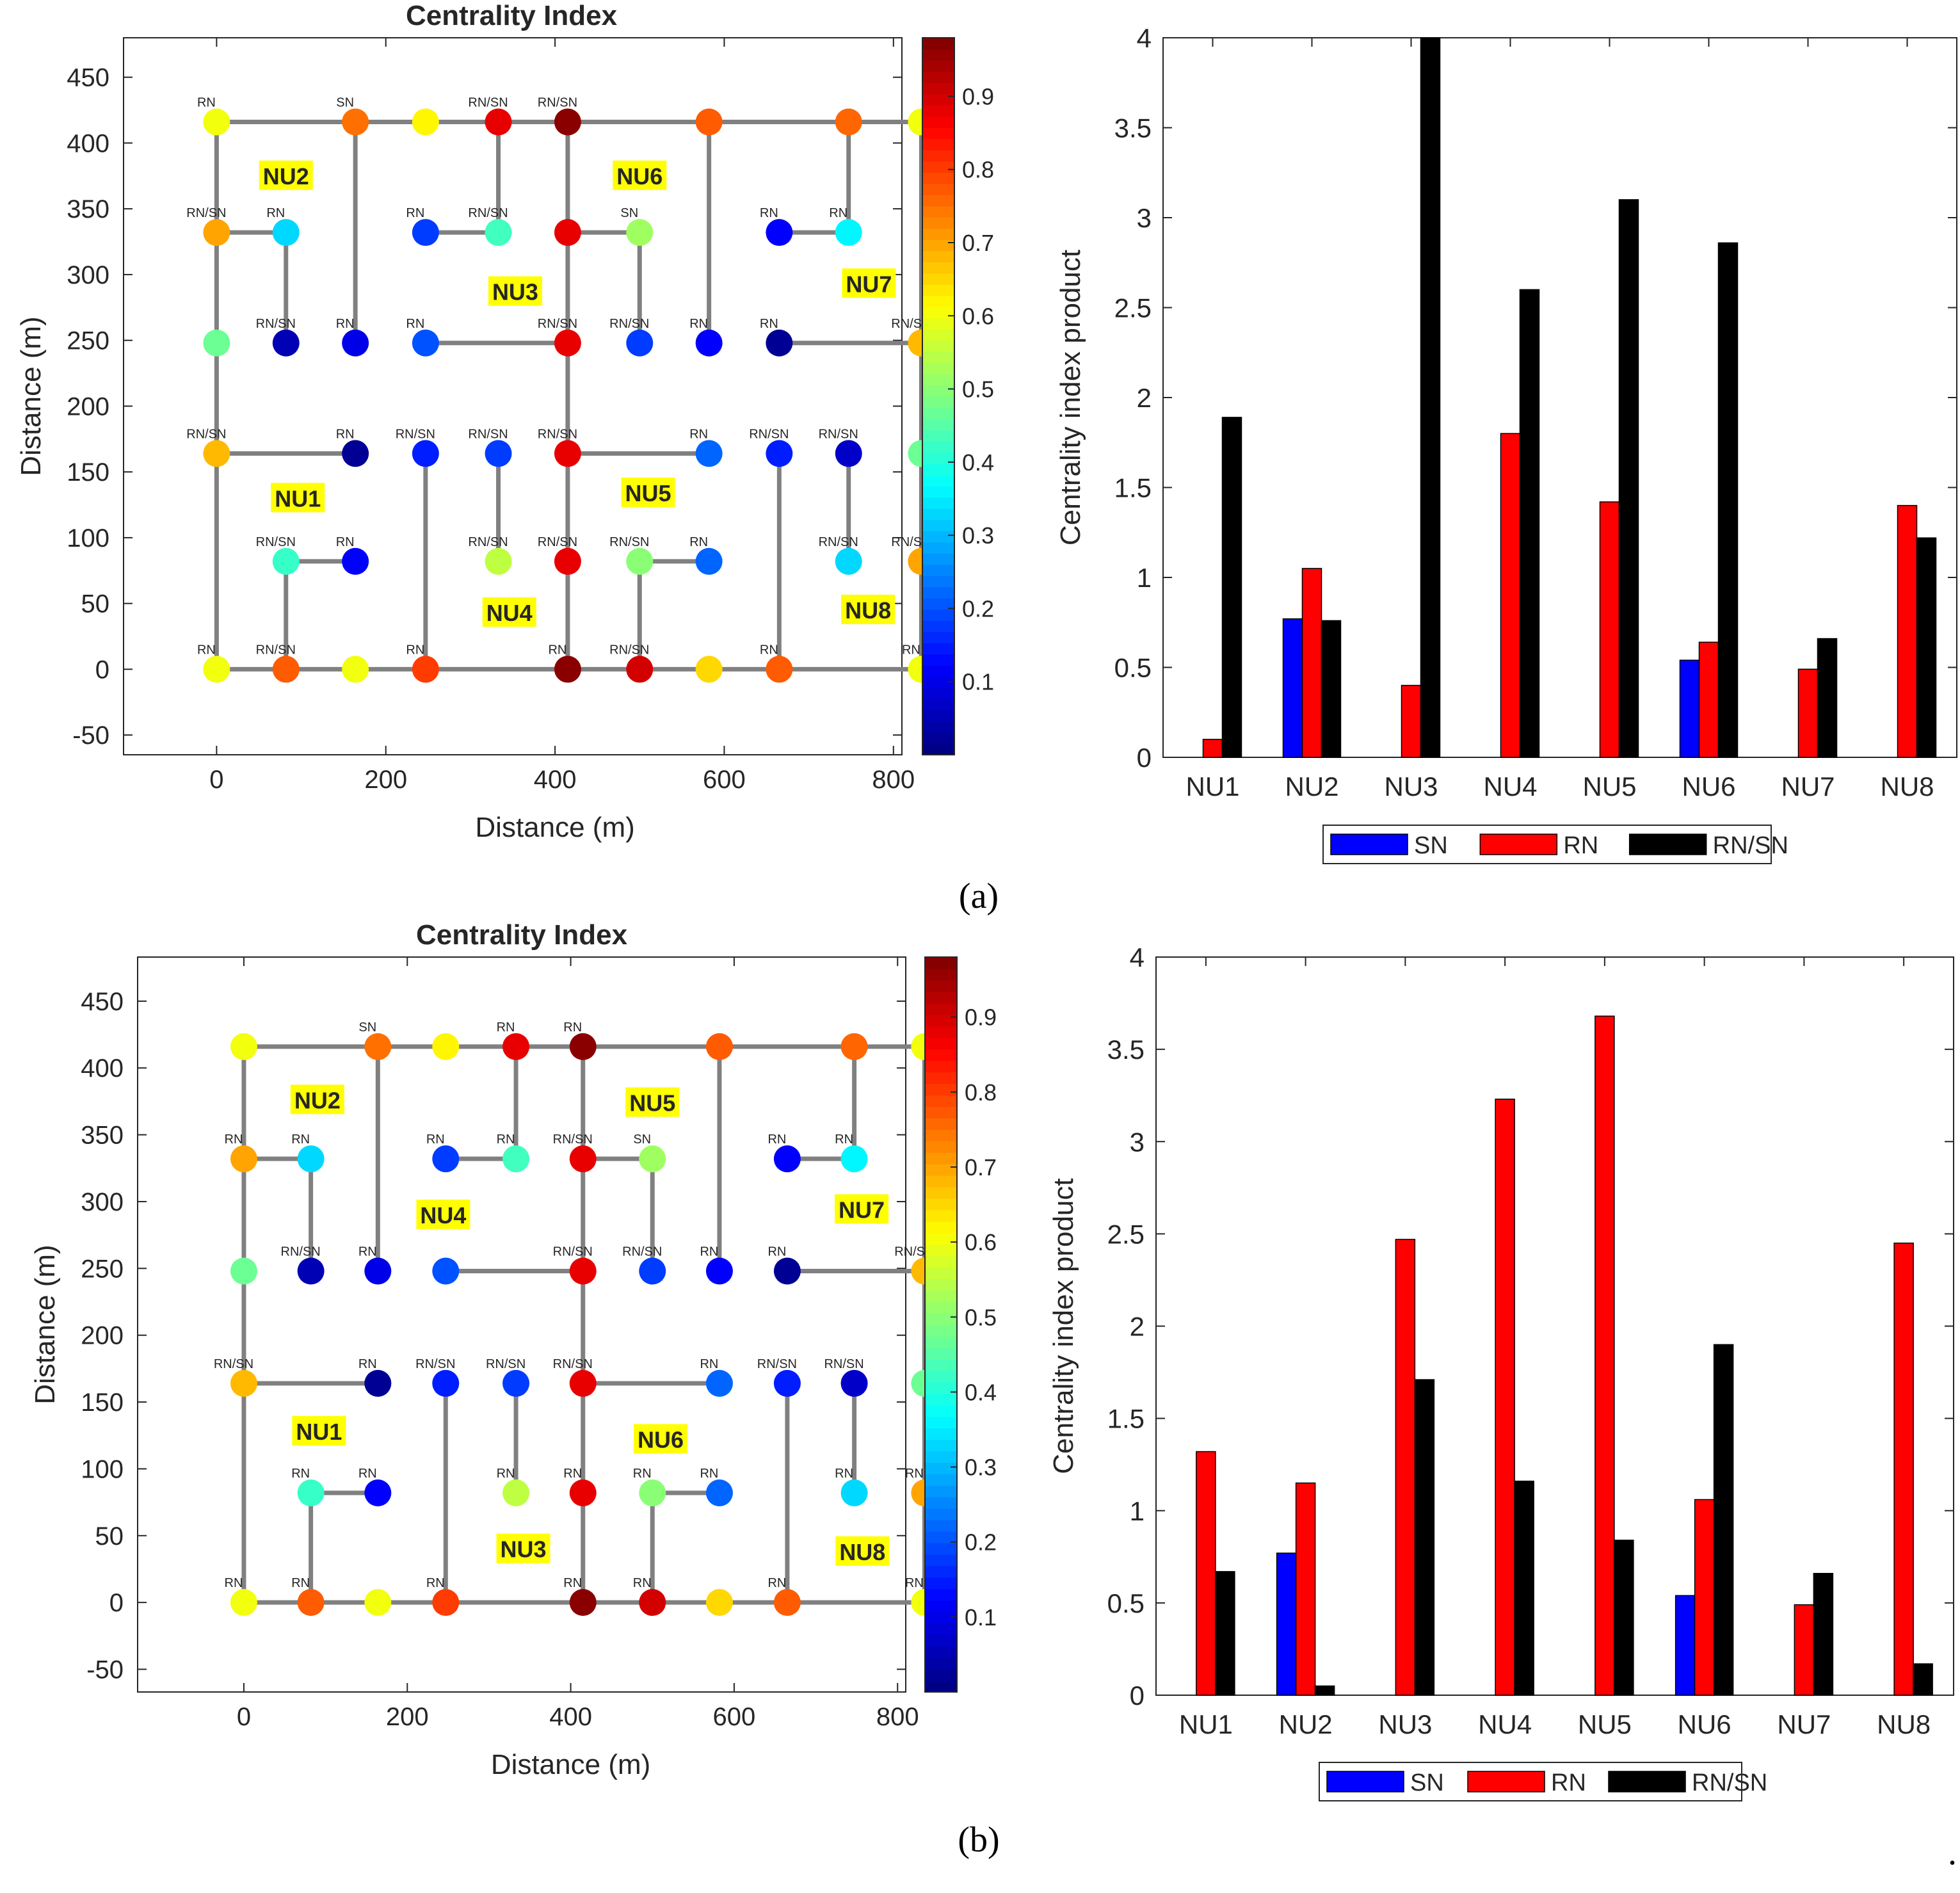 The width and height of the screenshot is (1960, 1893). What do you see at coordinates (1609, 786) in the screenshot?
I see `x-tick-label: NU5` at bounding box center [1609, 786].